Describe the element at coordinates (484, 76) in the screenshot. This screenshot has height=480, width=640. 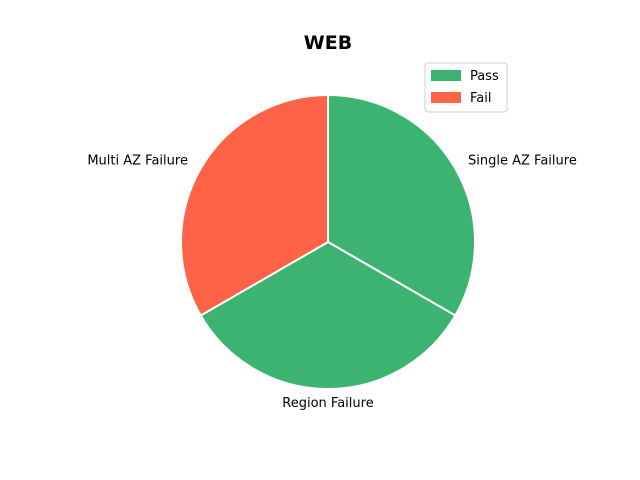
I see `legend-label-pass: Pass` at that location.